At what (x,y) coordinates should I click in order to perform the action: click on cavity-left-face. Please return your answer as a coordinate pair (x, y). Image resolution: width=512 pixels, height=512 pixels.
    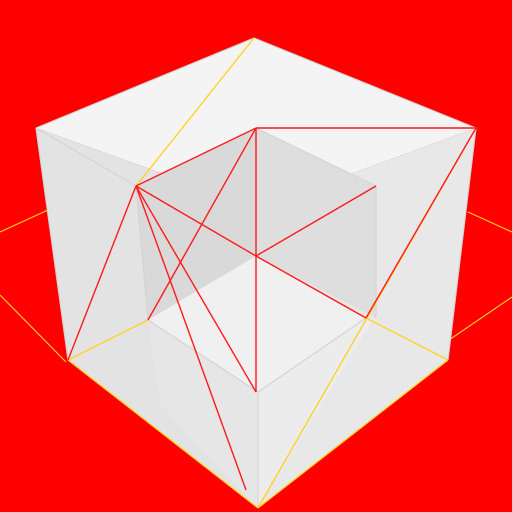
    Looking at the image, I should click on (196, 224).